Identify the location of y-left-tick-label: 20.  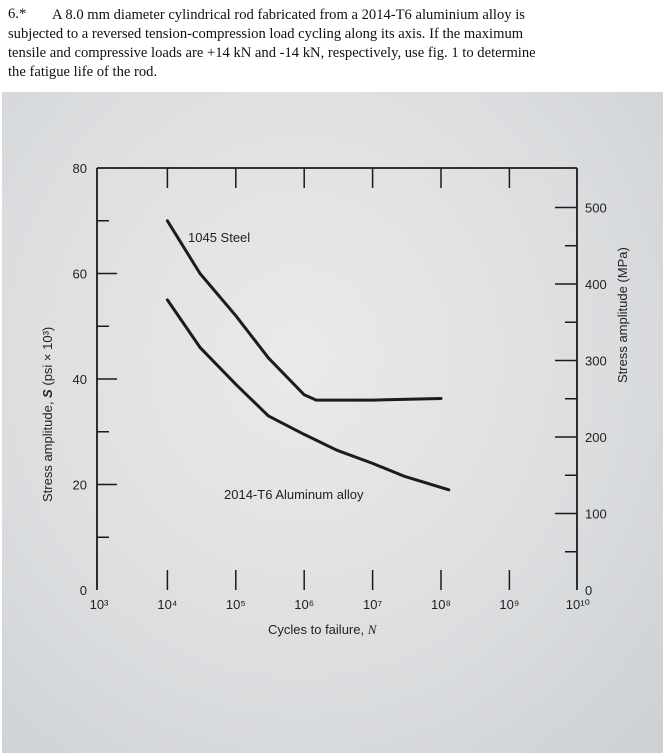
(80, 485).